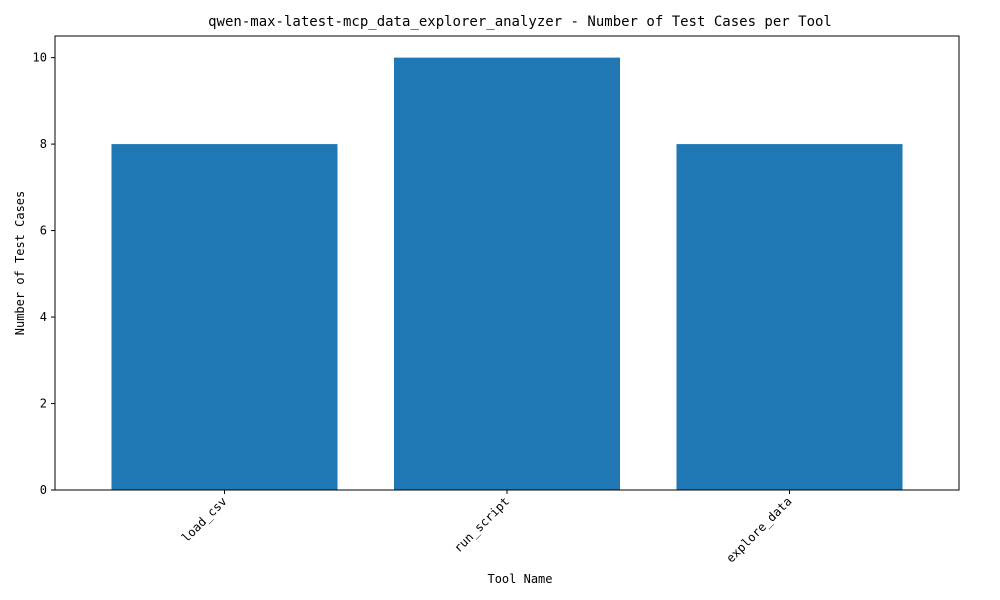 Image resolution: width=1000 pixels, height=600 pixels. What do you see at coordinates (758, 529) in the screenshot?
I see `x-tick-label: explore_data` at bounding box center [758, 529].